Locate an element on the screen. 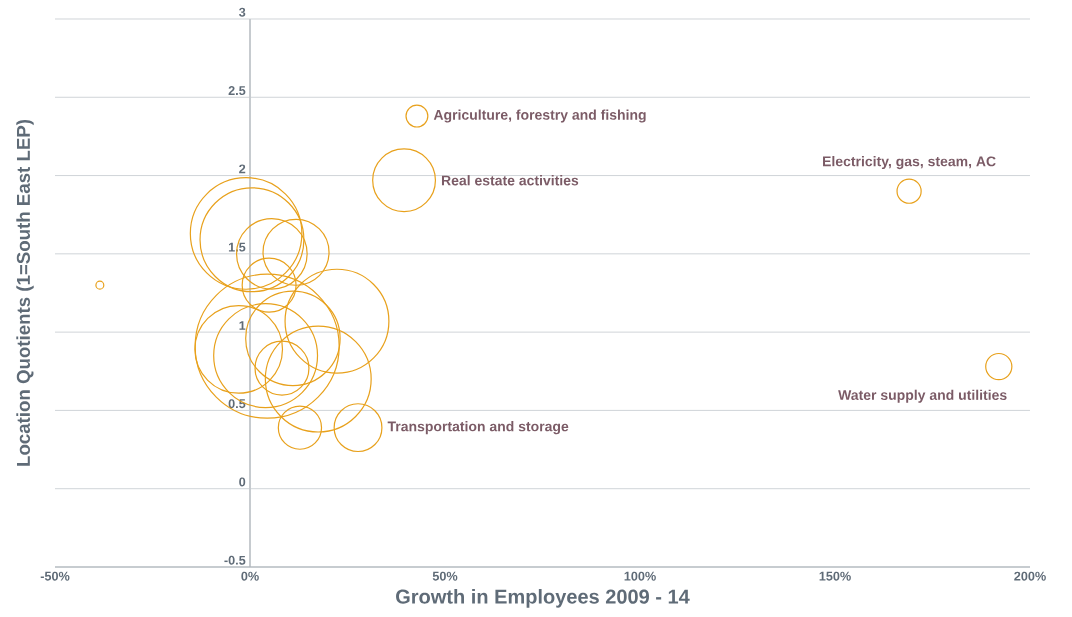 The width and height of the screenshot is (1072, 617). y-tick-label: 0.5 is located at coordinates (237, 404).